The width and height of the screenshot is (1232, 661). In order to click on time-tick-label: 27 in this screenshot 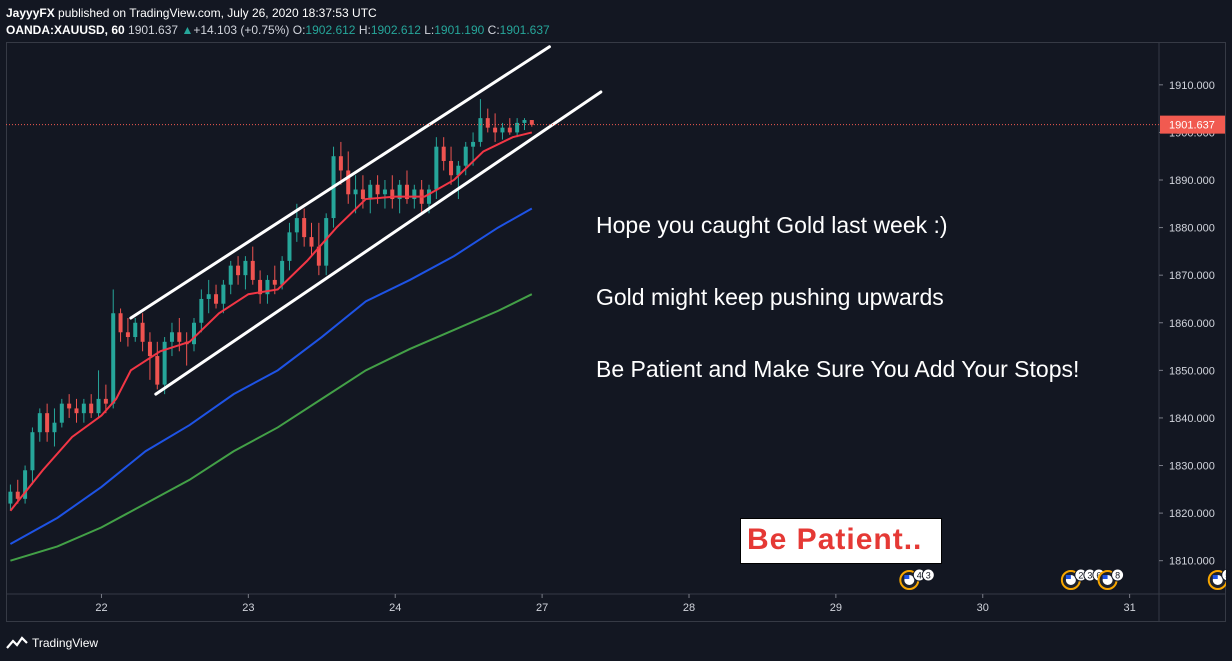, I will do `click(542, 608)`.